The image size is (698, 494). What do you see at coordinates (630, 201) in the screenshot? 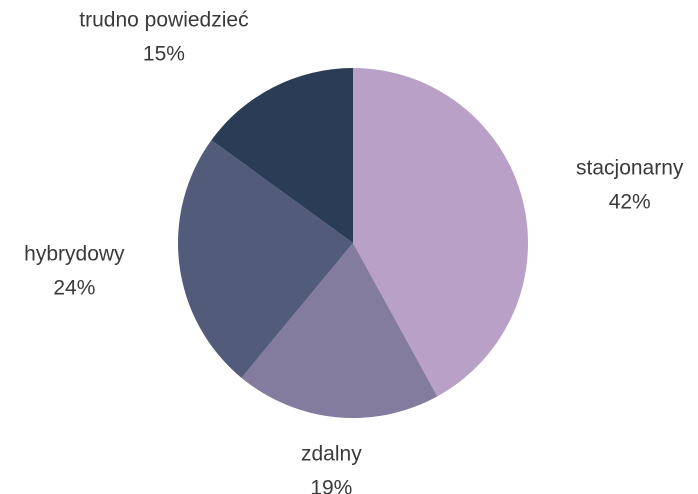
I see `value-label: 42%` at bounding box center [630, 201].